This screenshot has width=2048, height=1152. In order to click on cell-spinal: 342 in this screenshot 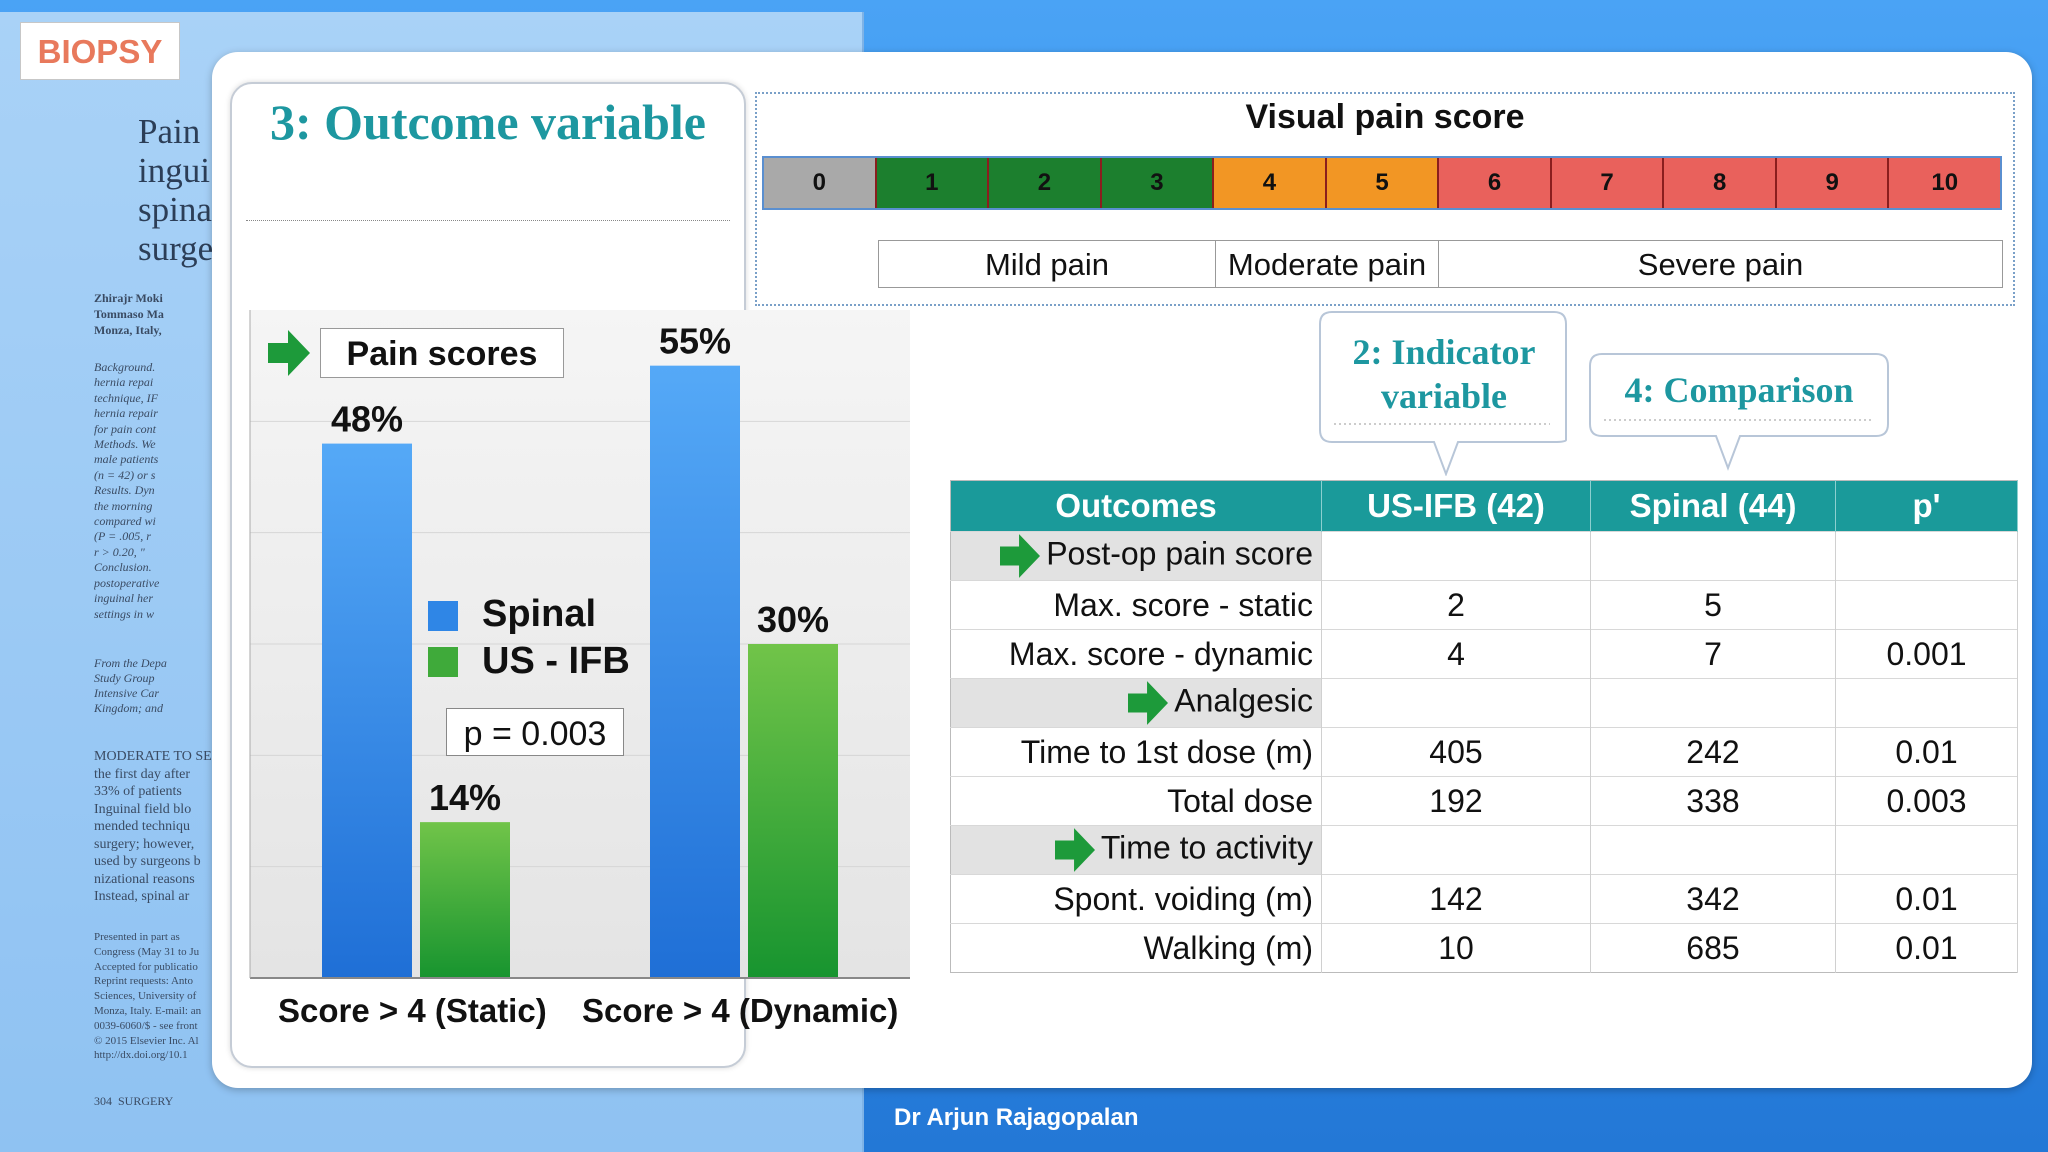, I will do `click(1713, 899)`.